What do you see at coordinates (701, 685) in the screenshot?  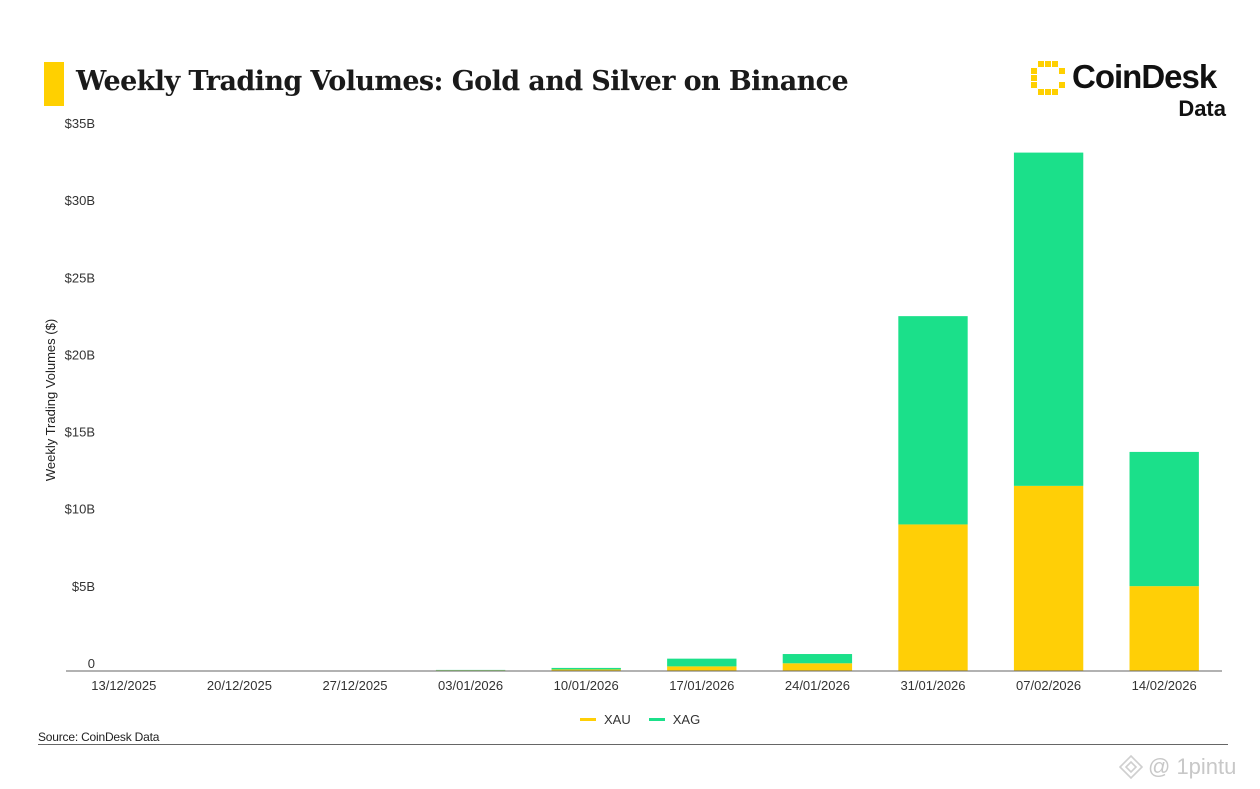 I see `x-tick-label: 17/01/2026` at bounding box center [701, 685].